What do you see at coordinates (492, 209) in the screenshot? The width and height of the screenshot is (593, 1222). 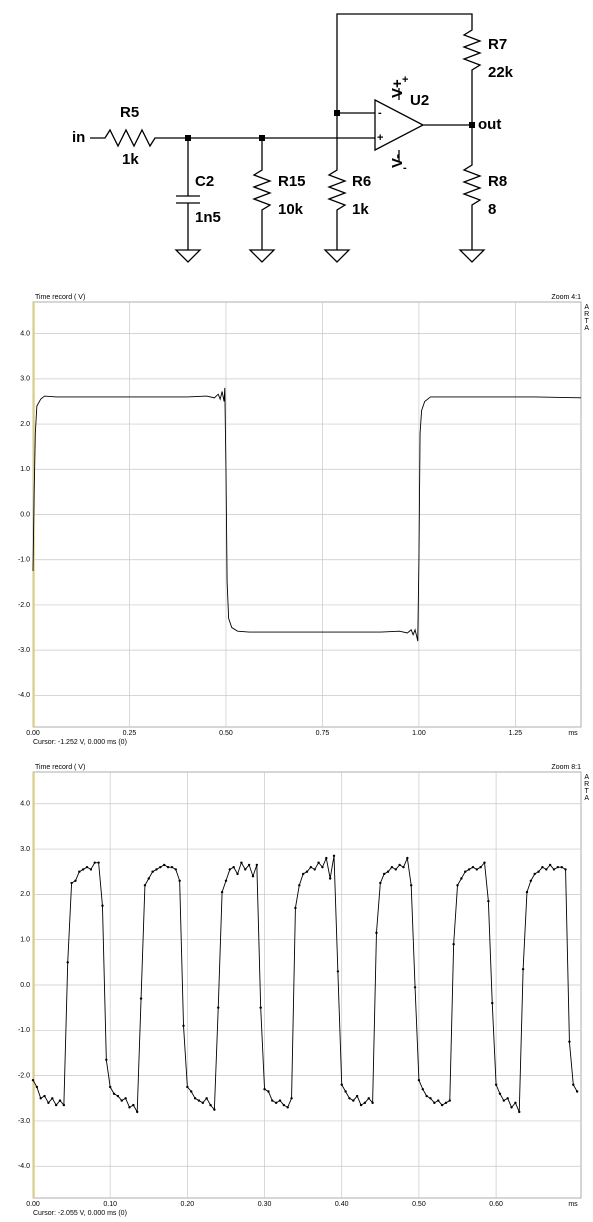 I see `component-value: 8` at bounding box center [492, 209].